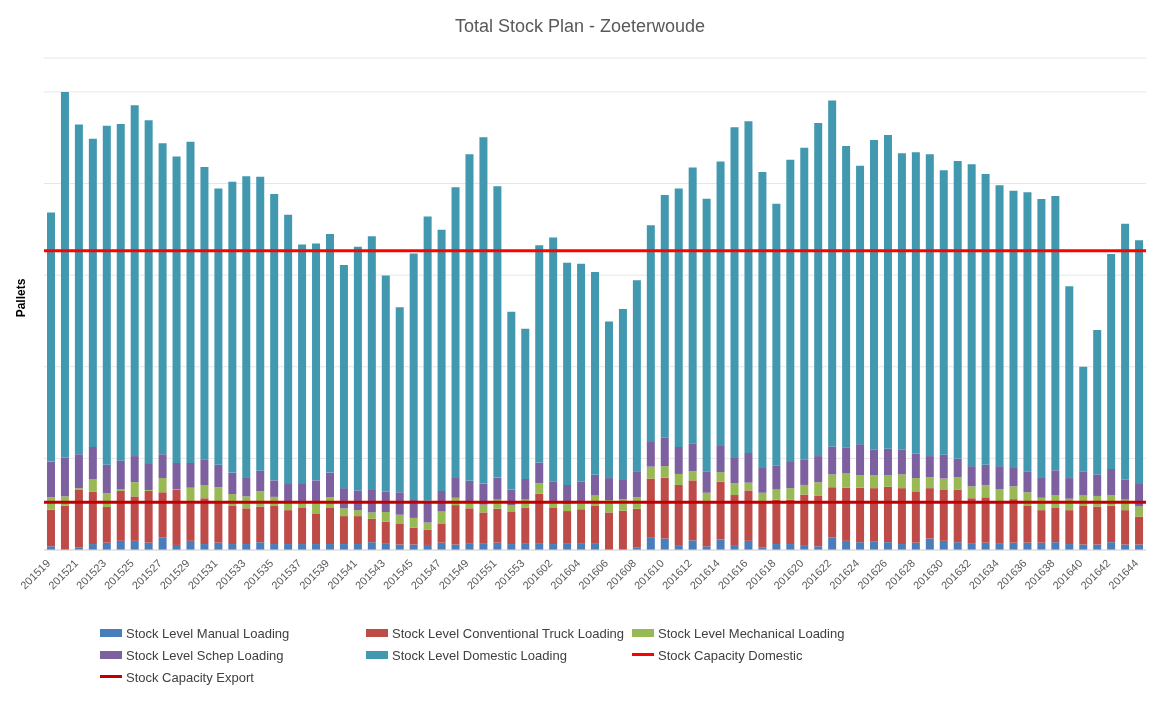  Describe the element at coordinates (730, 655) in the screenshot. I see `legend-label: Stock Capacity Domestic` at that location.